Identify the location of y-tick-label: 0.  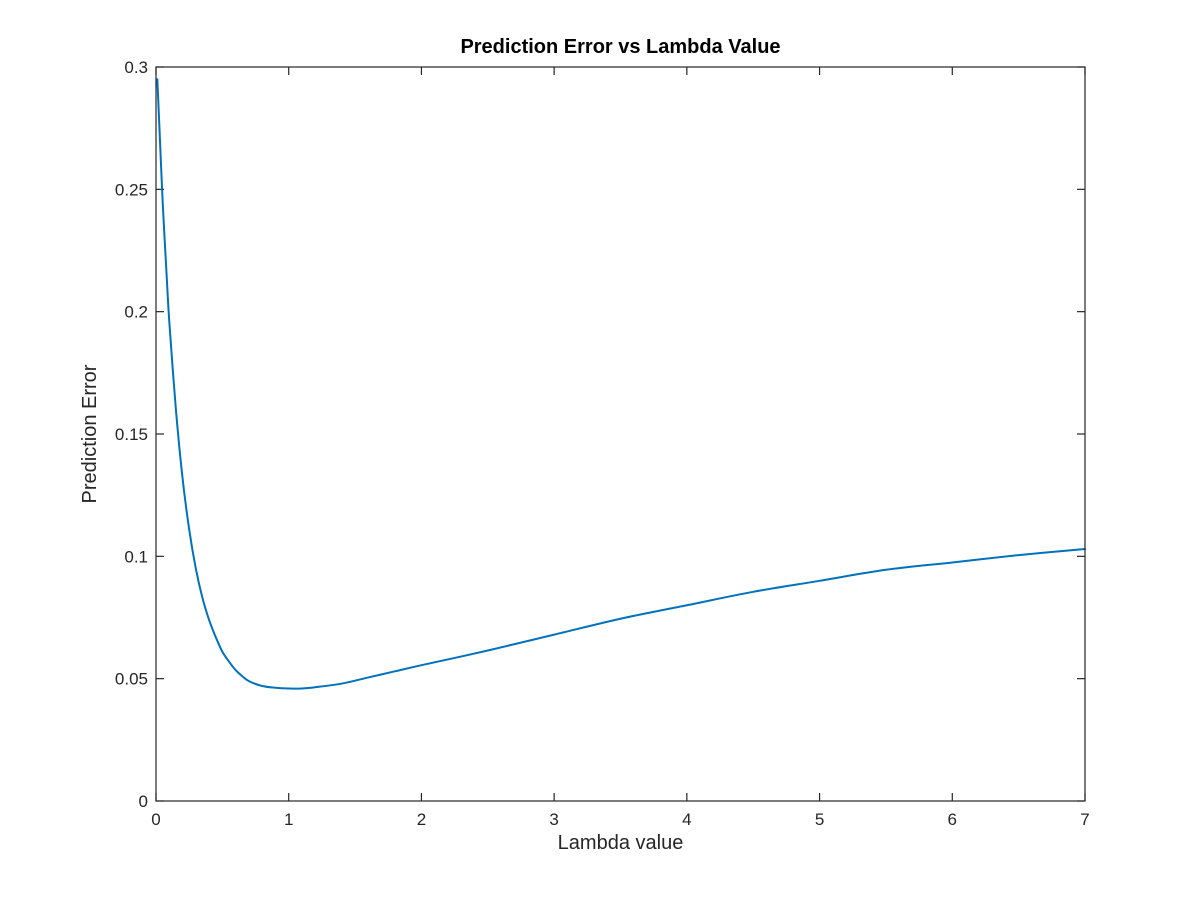
(143, 801).